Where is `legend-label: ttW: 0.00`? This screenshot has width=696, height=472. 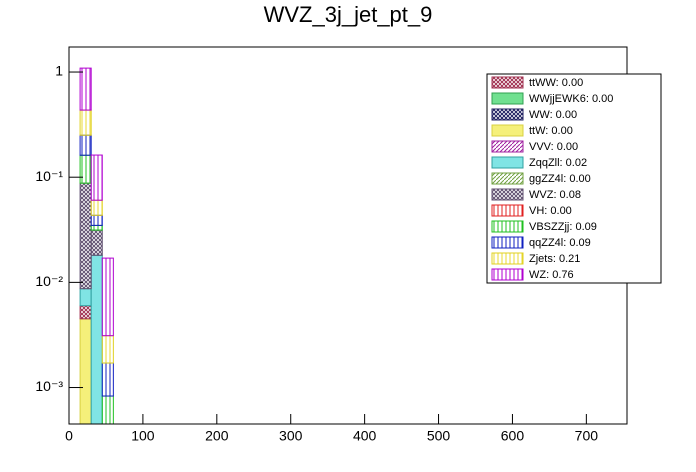
legend-label: ttW: 0.00 is located at coordinates (551, 131).